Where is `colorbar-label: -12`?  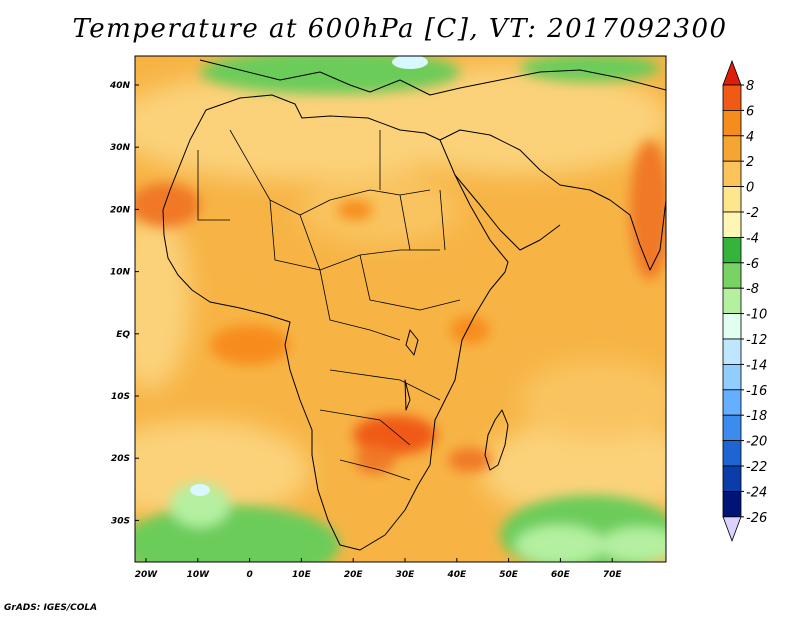
colorbar-label: -12 is located at coordinates (756, 340).